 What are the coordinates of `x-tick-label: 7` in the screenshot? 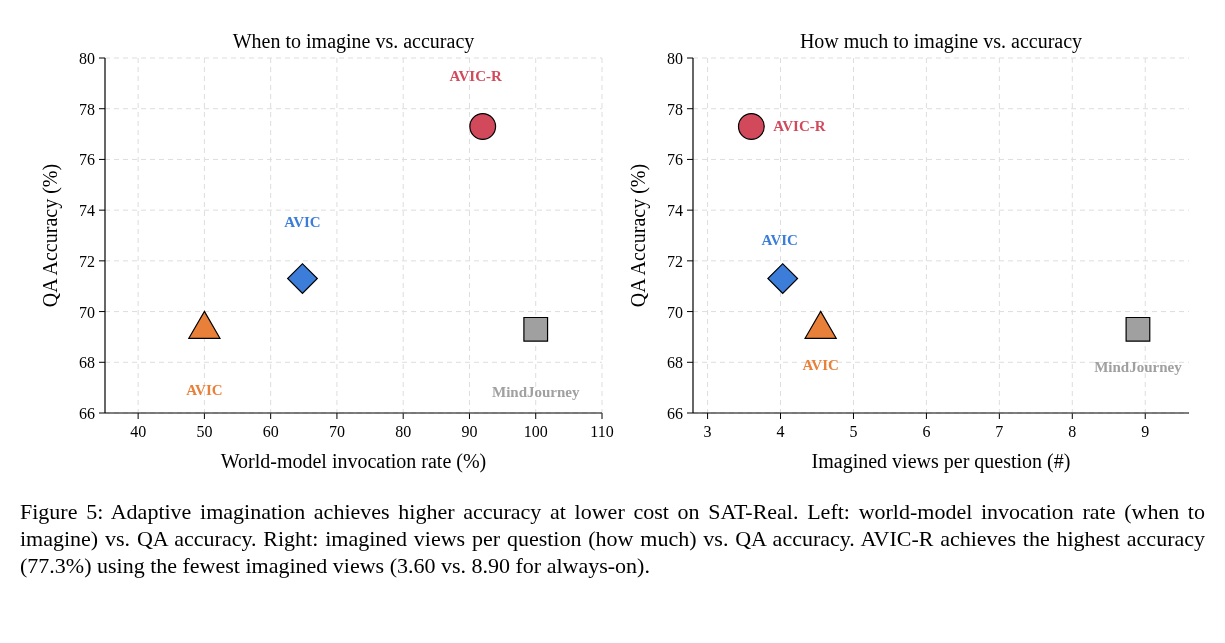 It's located at (999, 431).